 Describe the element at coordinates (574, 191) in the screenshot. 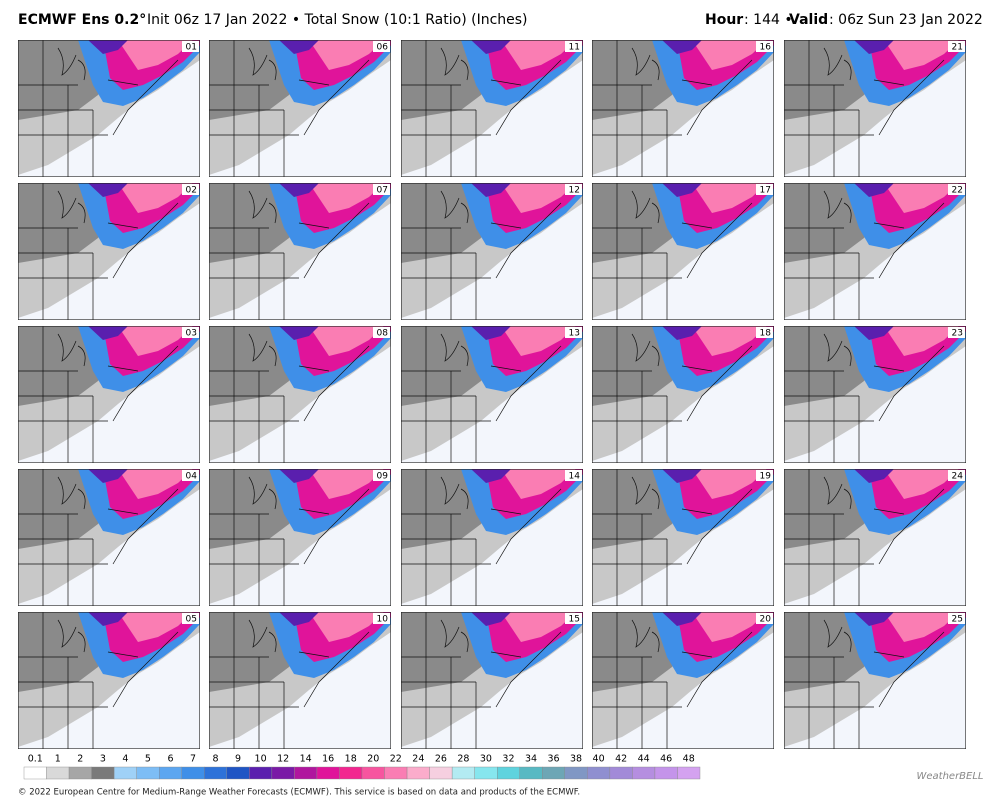

I see `panel-label: 12` at that location.